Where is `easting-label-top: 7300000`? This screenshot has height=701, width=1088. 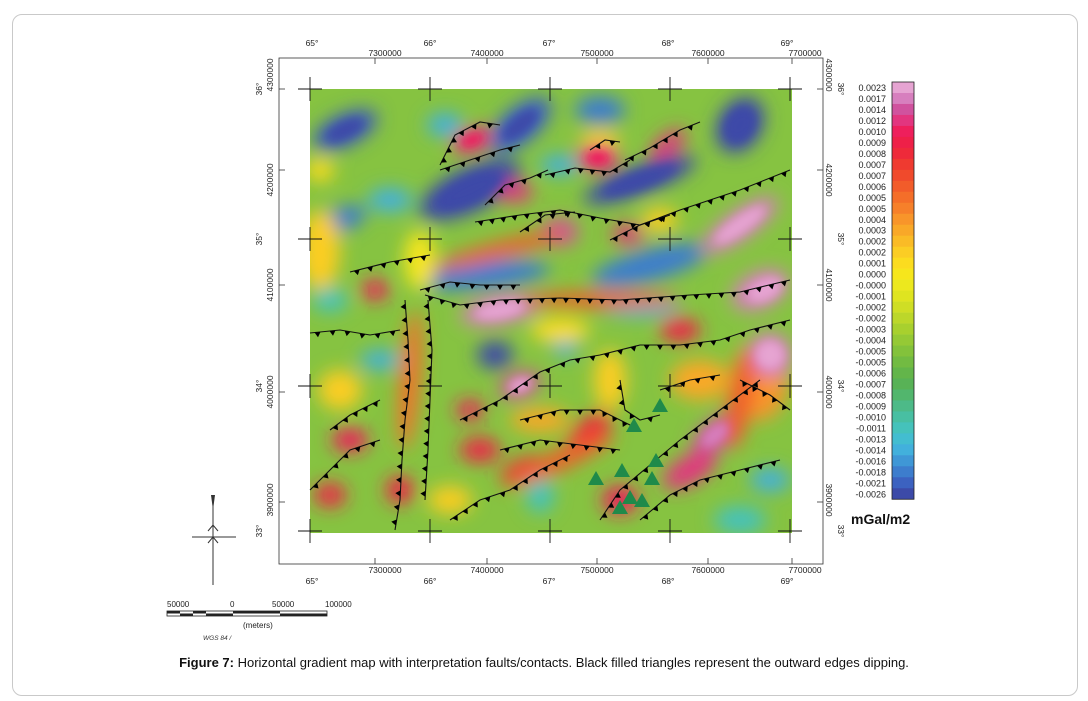 easting-label-top: 7300000 is located at coordinates (384, 53).